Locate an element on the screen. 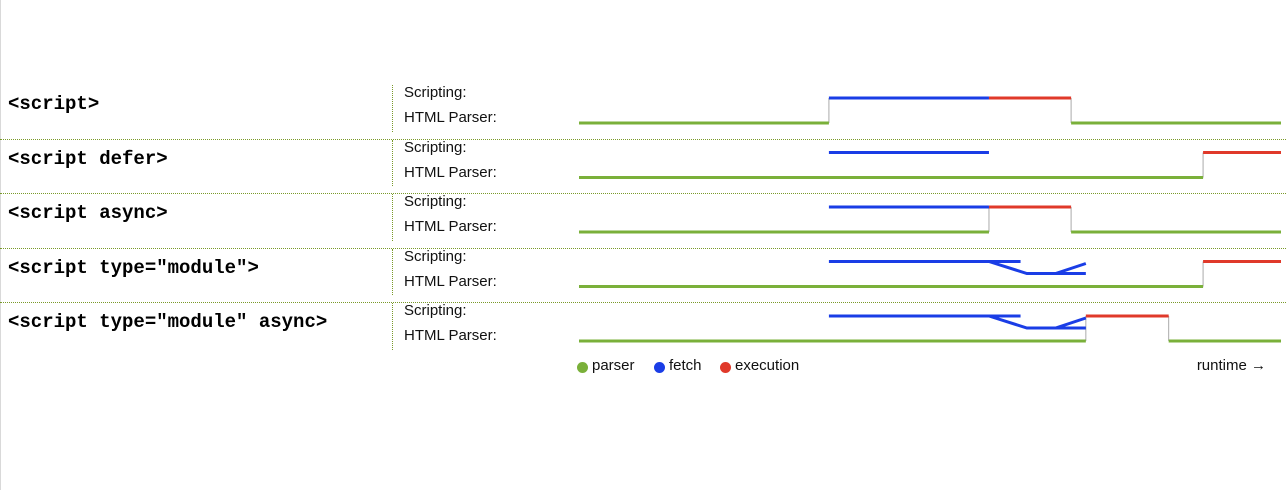 This screenshot has width=1286, height=490. lane-label-scripting-2: Scripting: is located at coordinates (435, 201).